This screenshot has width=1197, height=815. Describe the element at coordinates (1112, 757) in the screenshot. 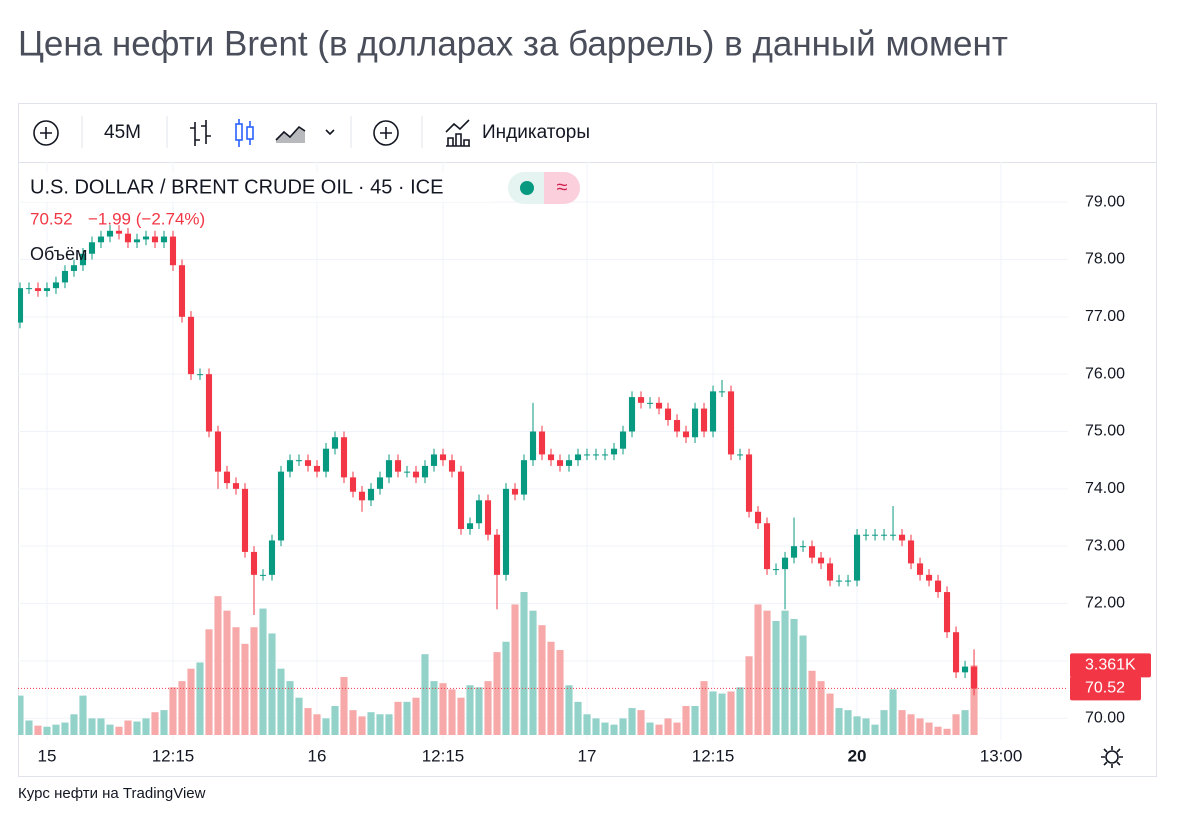

I see `settings-icon` at that location.